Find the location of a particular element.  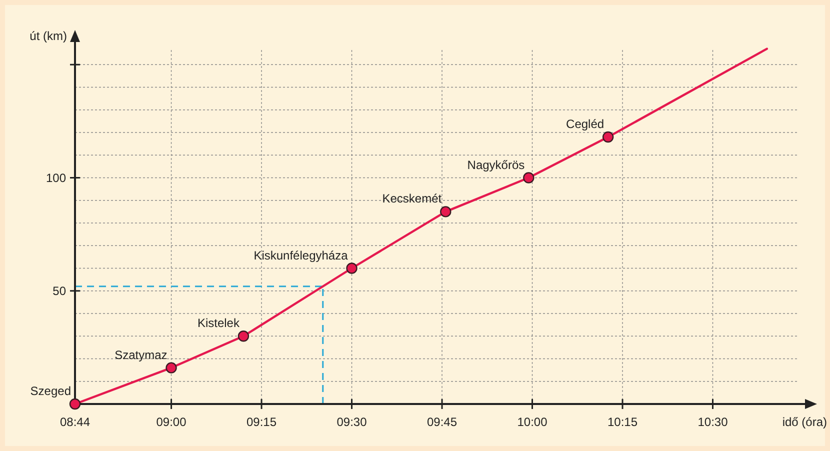

y-axis-title: út (km) is located at coordinates (48, 36).